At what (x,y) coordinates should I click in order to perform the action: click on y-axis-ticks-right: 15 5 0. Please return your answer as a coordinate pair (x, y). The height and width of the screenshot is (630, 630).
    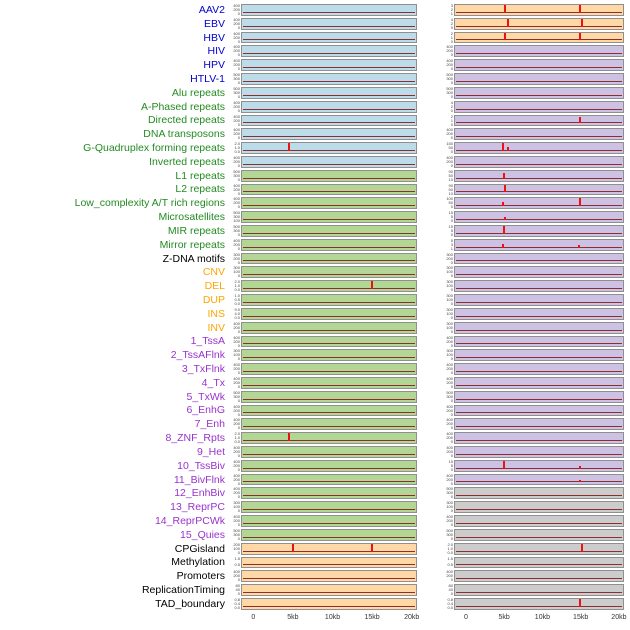
    Looking at the image, I should click on (447, 217).